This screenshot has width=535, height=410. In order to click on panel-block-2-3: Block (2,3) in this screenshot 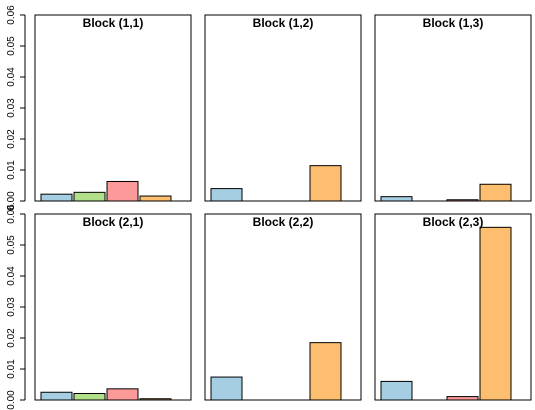, I will do `click(453, 307)`.